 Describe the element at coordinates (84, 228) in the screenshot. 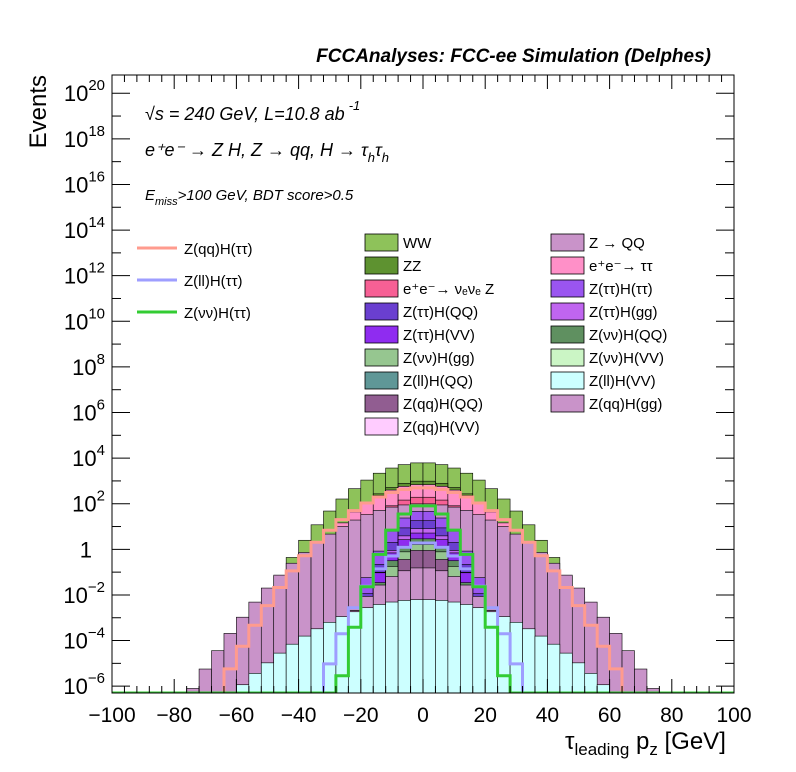

I see `y-tick-label: 10¹⁴` at that location.